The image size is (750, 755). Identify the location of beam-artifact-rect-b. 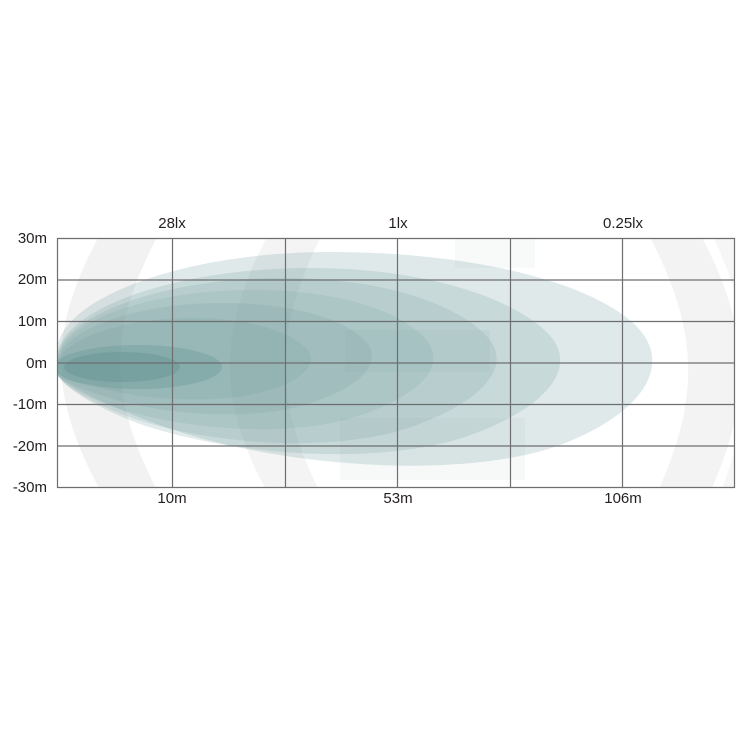
(432, 449).